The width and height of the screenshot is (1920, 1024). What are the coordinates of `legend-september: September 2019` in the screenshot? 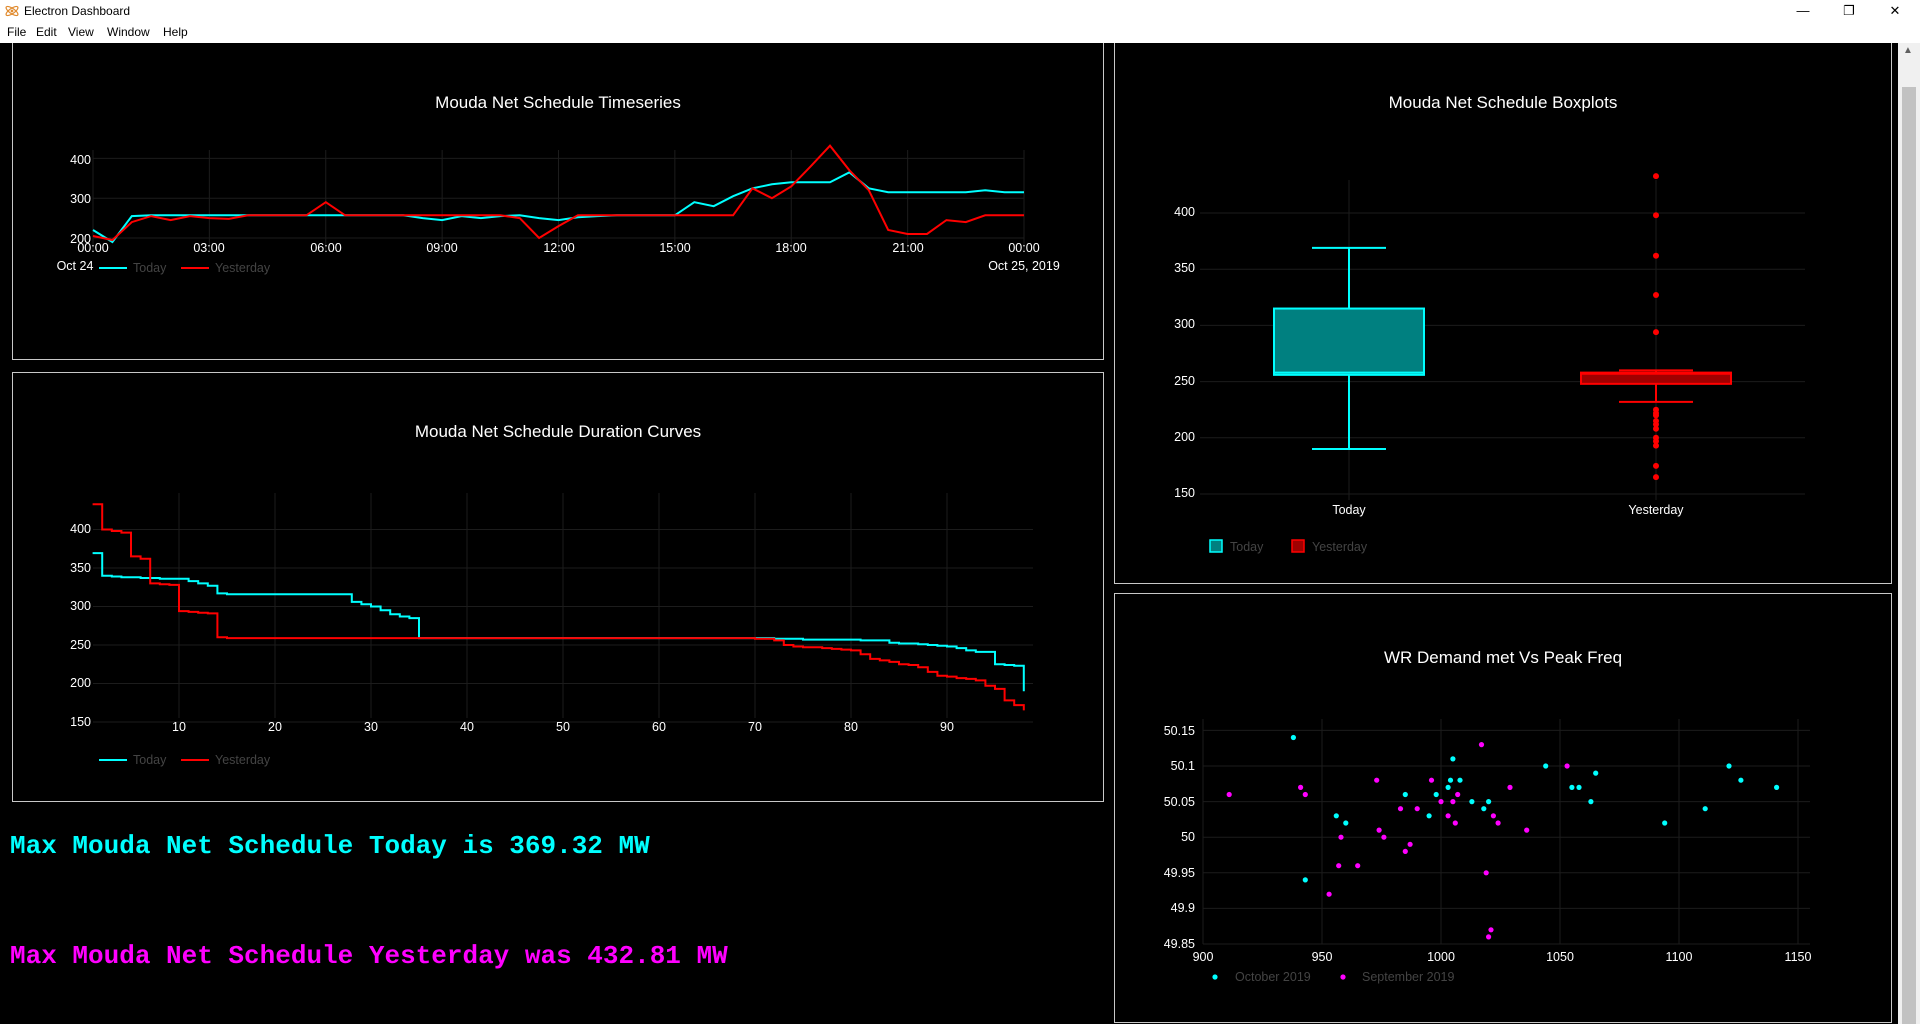 It's located at (1408, 977).